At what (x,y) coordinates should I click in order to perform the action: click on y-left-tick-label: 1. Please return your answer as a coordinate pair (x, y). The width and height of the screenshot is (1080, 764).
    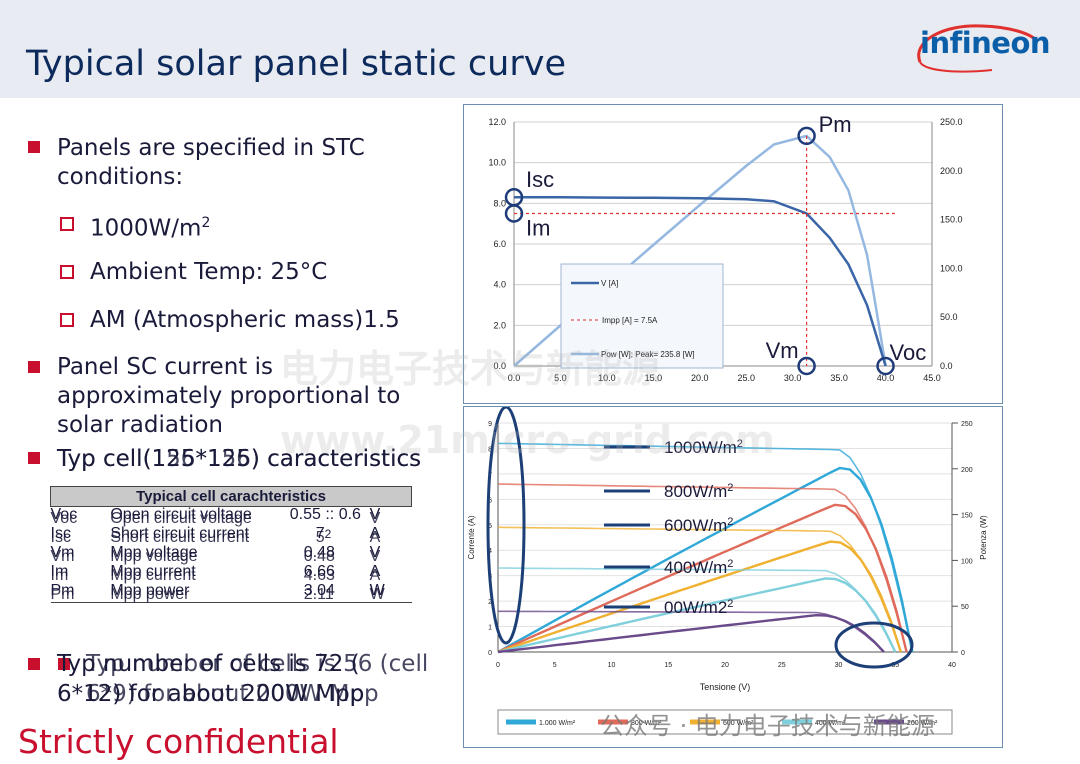
    Looking at the image, I should click on (490, 628).